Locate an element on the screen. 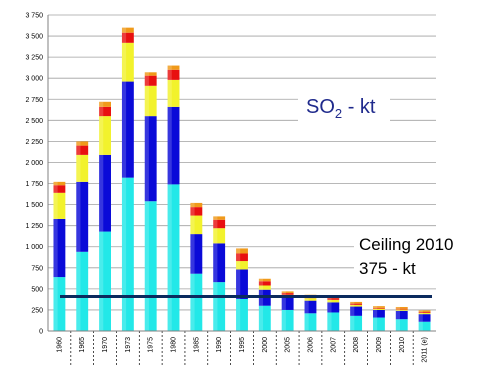 This screenshot has width=479, height=369. y-tick-label: 2 000 is located at coordinates (34, 163).